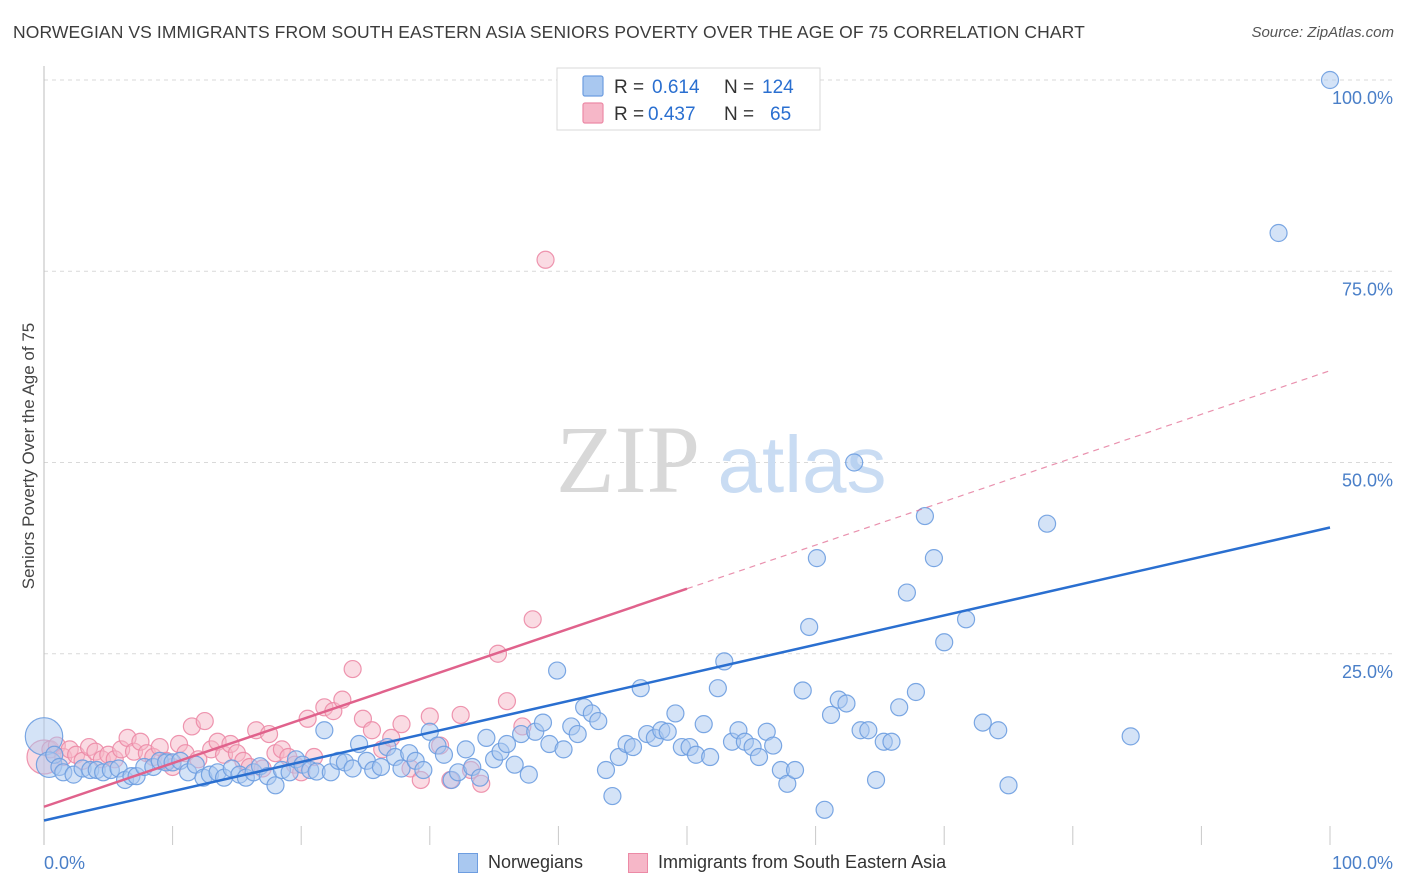  I want to click on watermark-zip: ZIP, so click(628, 459).